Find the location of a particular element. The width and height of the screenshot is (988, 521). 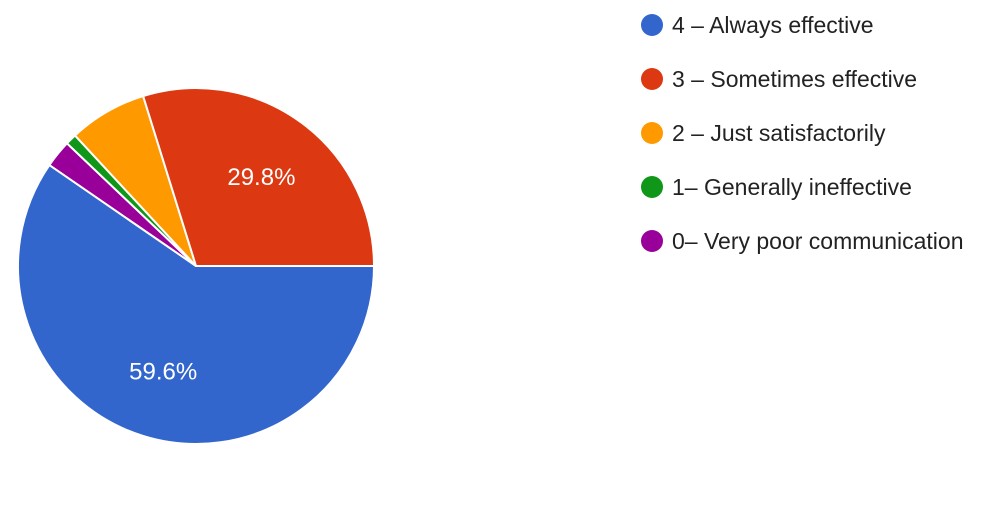

legend-item-4-always-effective: 4 – Always effective is located at coordinates (757, 25).